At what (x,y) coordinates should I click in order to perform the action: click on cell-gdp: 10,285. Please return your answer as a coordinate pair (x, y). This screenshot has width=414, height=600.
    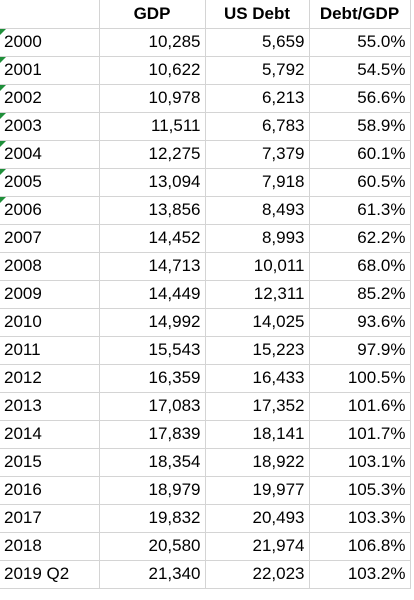
    Looking at the image, I should click on (152, 42).